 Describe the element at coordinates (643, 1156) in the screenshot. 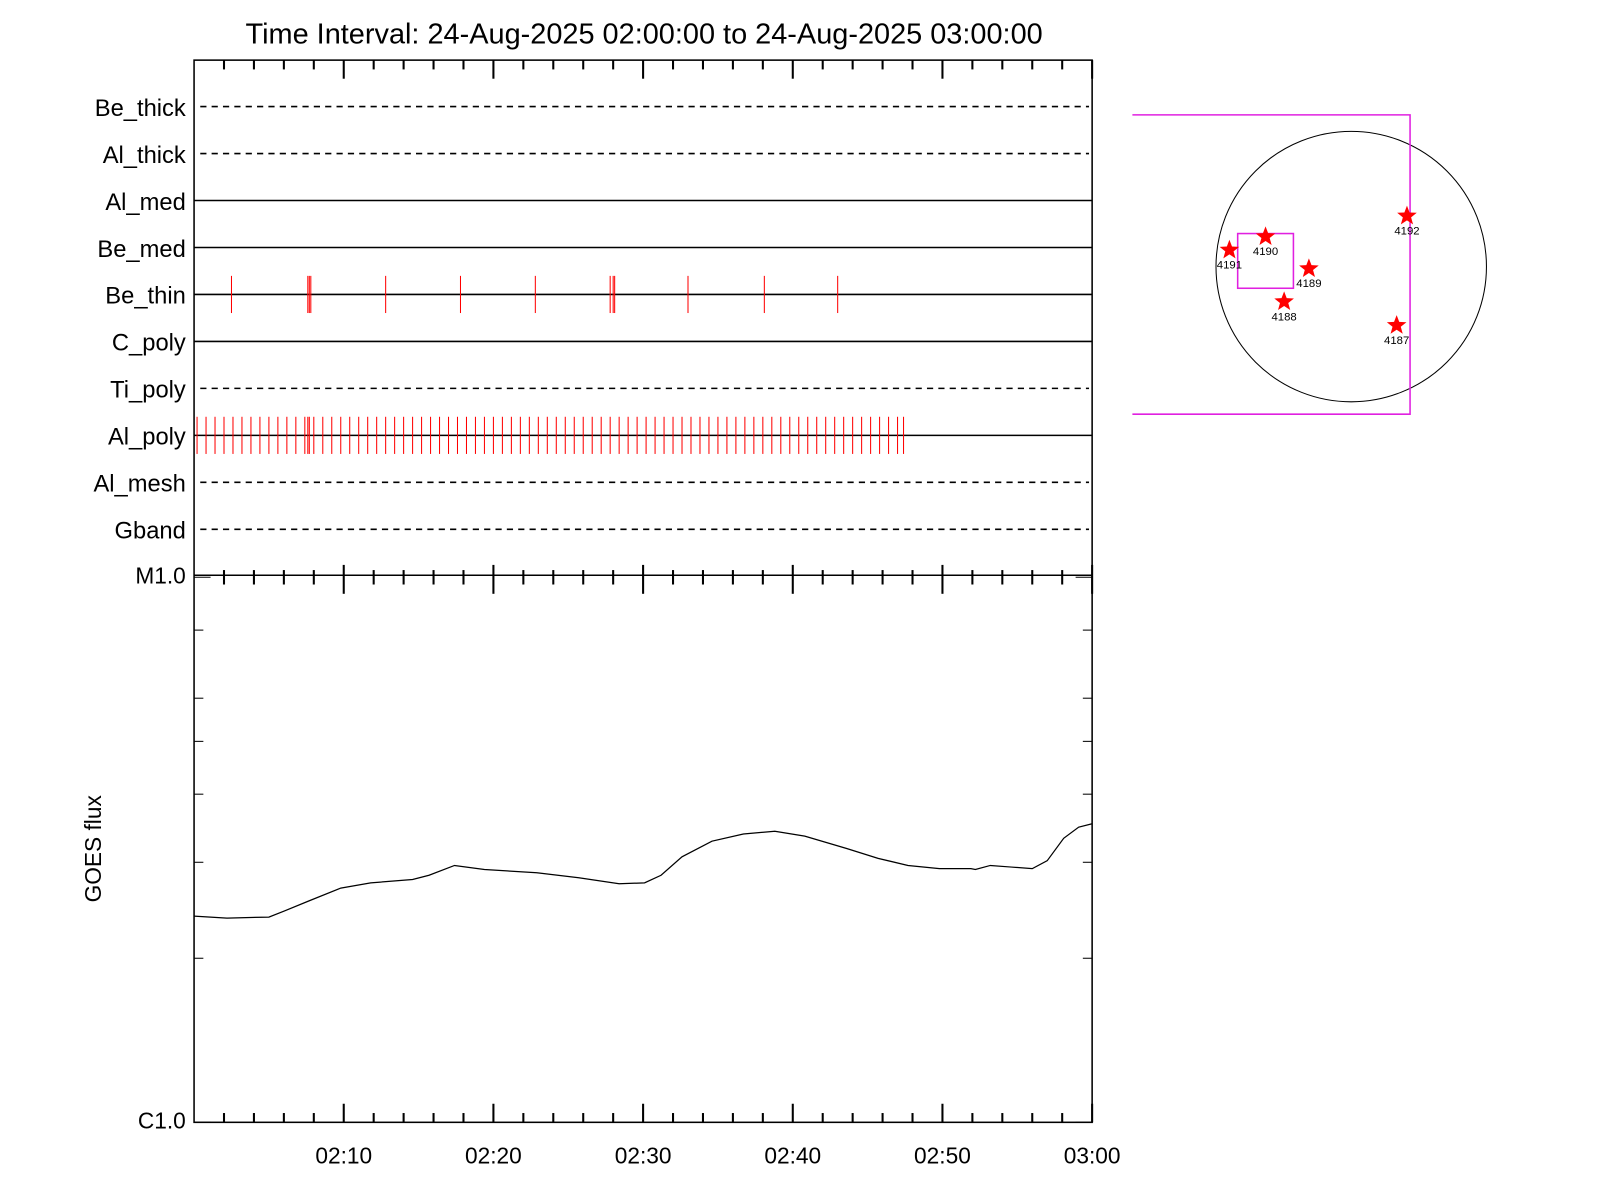

I see `x-tick-label: 02:30` at that location.